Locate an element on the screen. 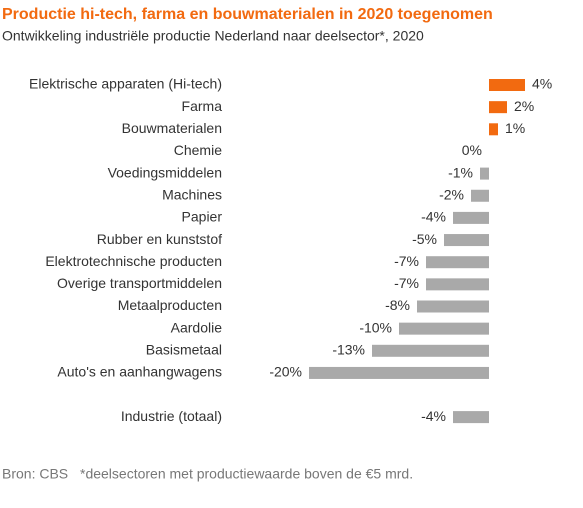  category-label: Bouwmaterialen is located at coordinates (172, 128).